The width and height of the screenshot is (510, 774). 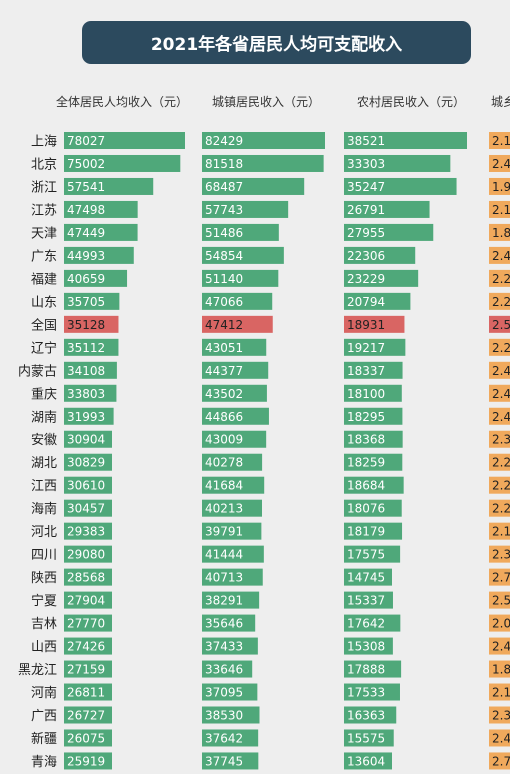 I want to click on bar-value-urban: 57743, so click(x=224, y=210).